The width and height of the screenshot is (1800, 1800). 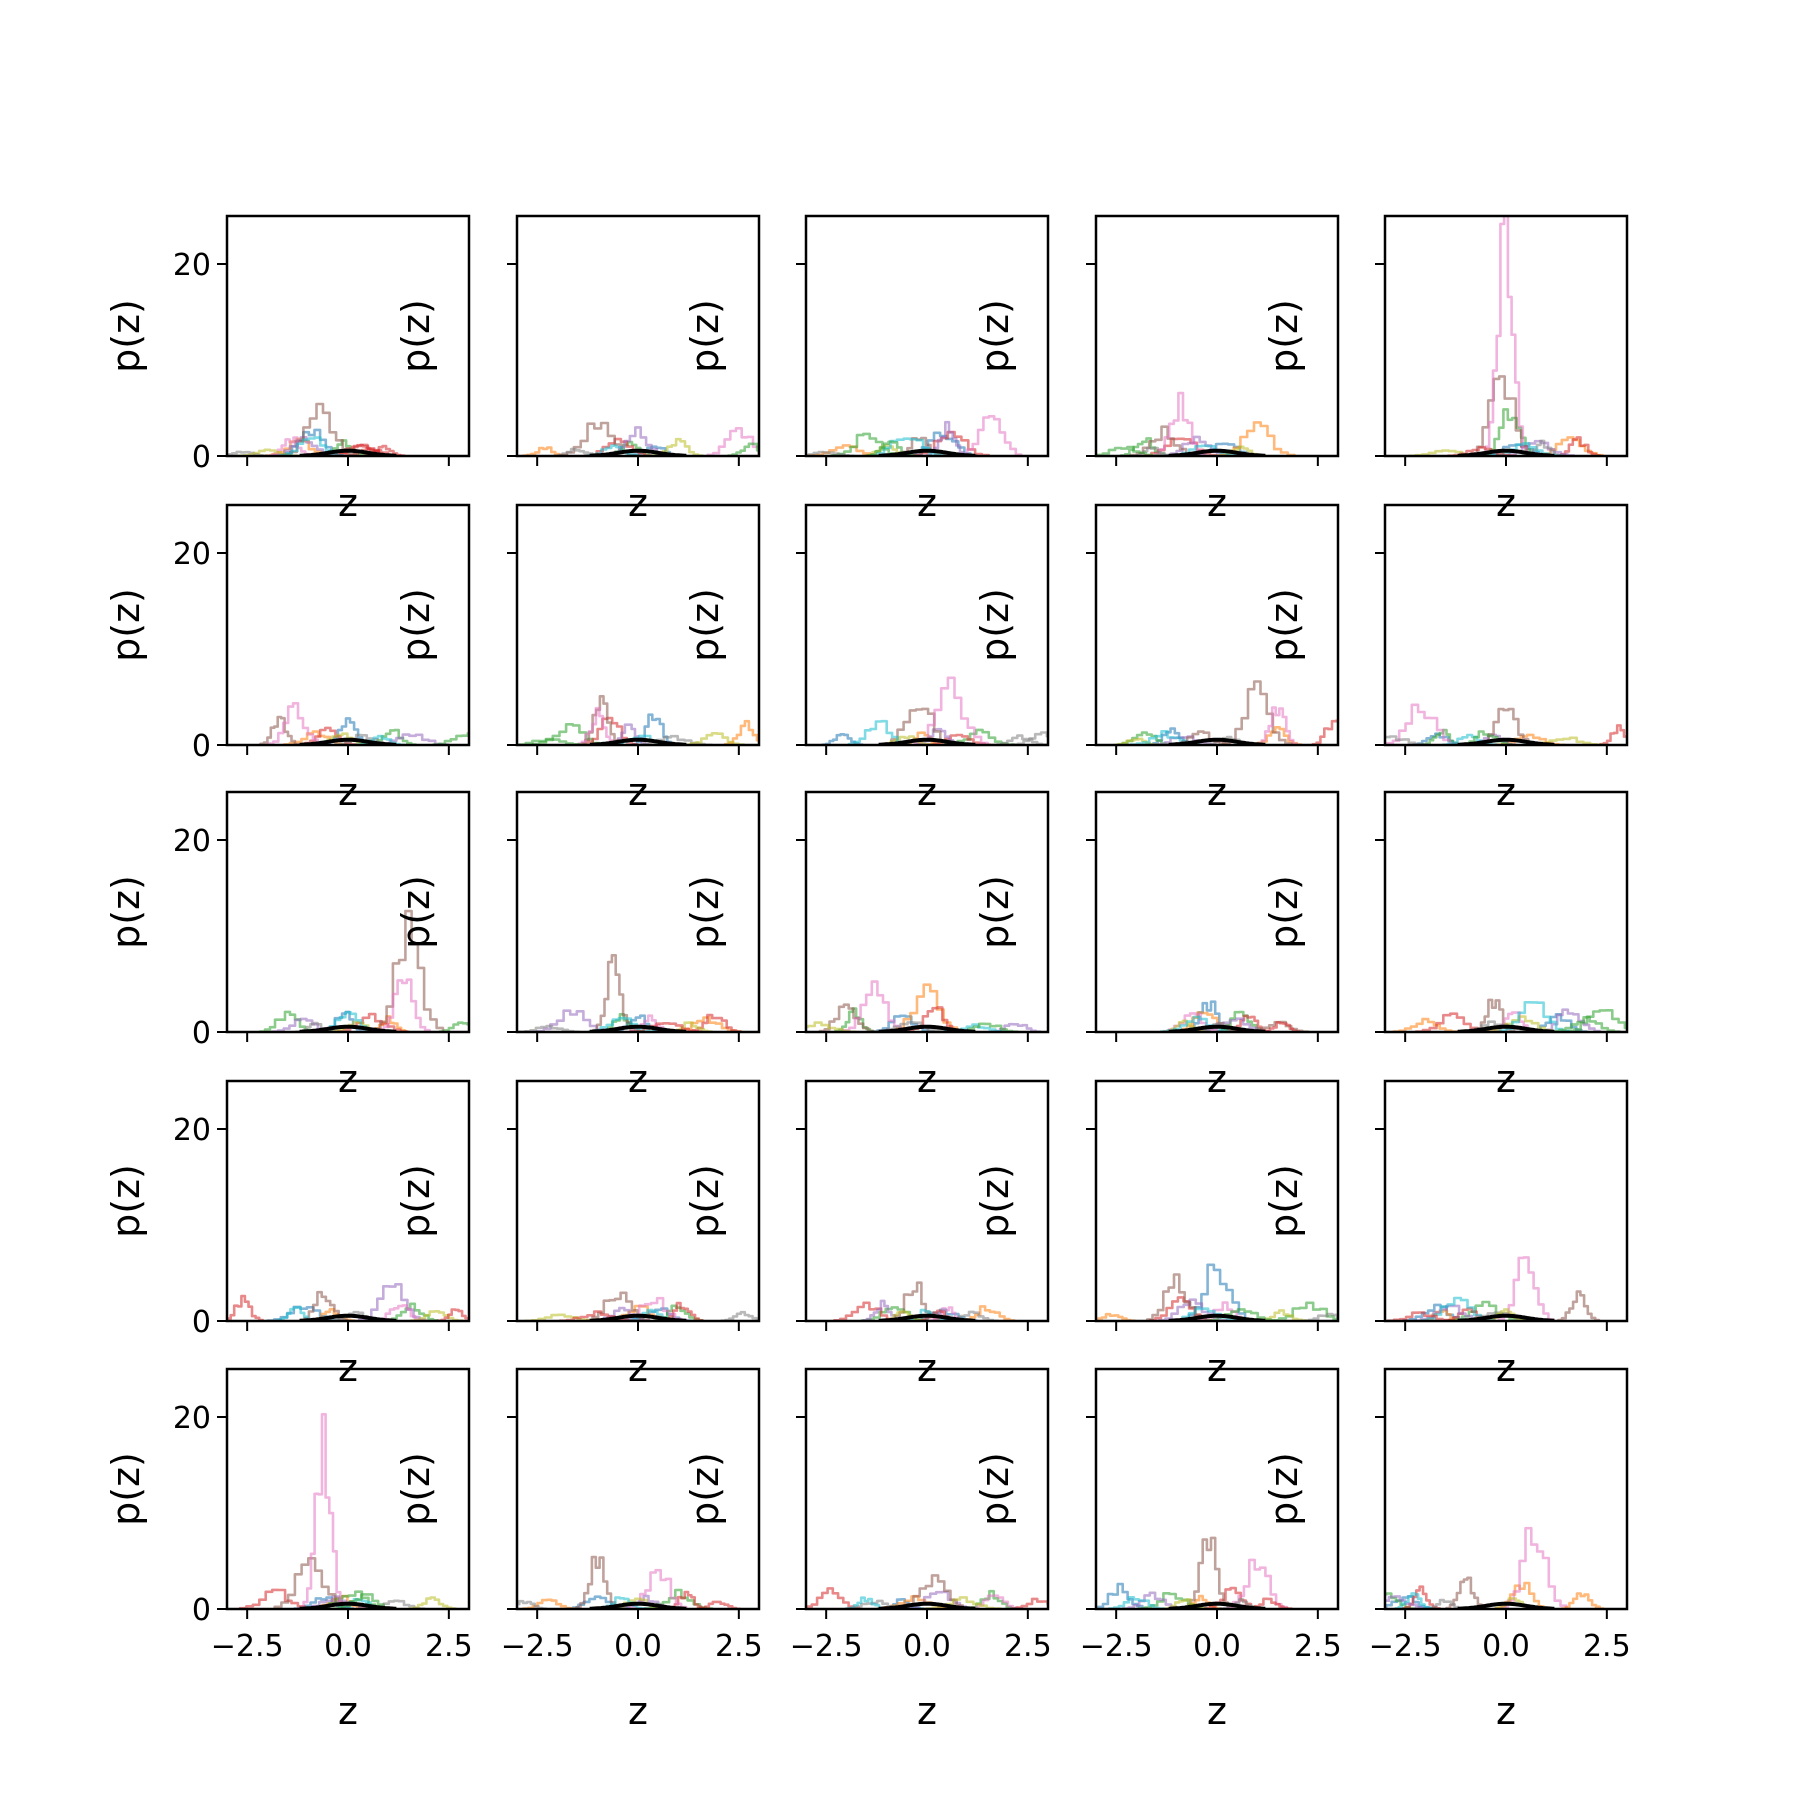 I want to click on panel-3-3: z p(z), so click(x=866, y=945).